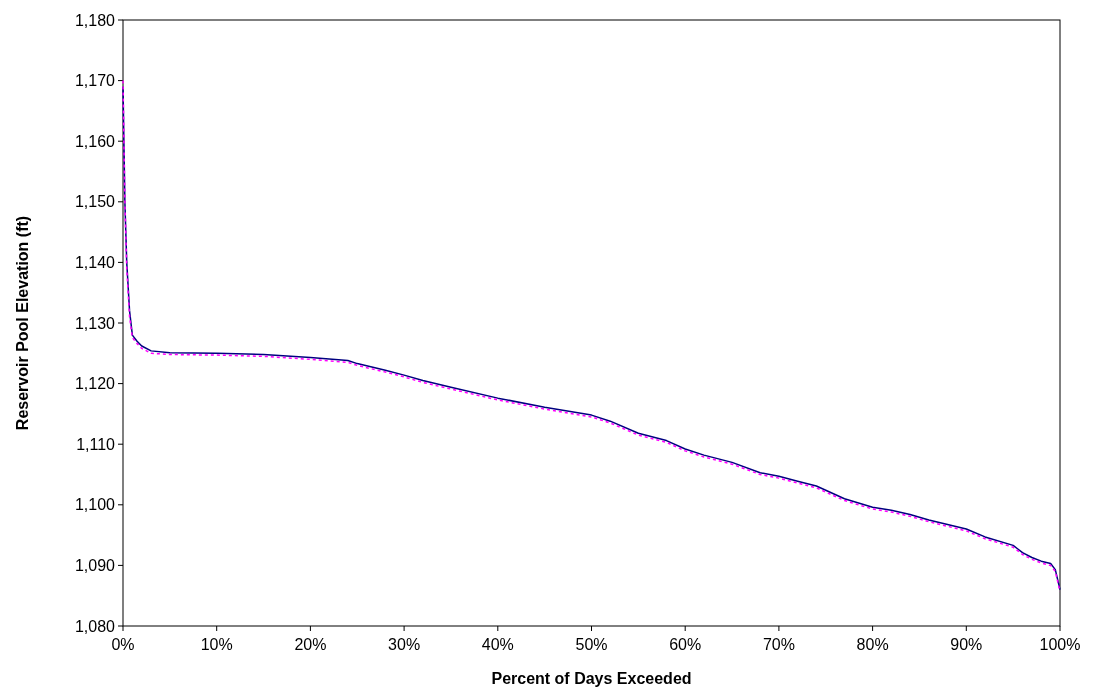  I want to click on y-tick-label: 1,140, so click(95, 262).